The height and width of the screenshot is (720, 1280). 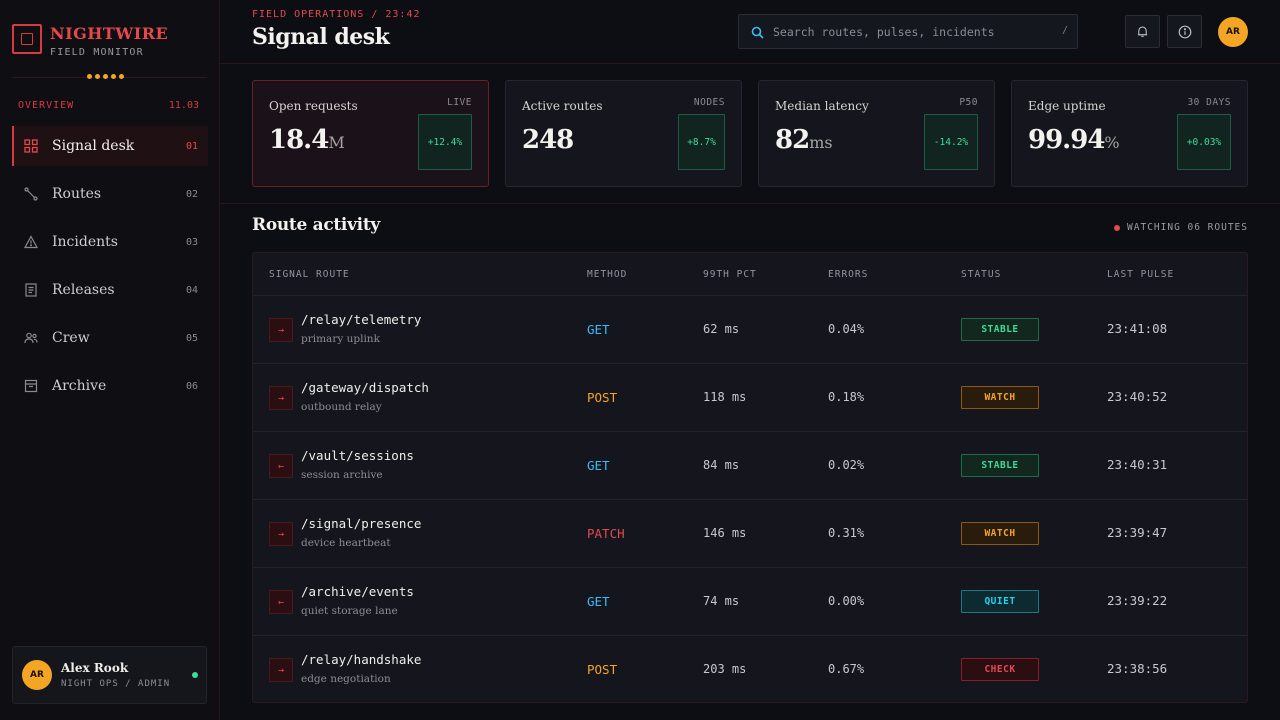 I want to click on route-p99: 146 ms, so click(x=725, y=533).